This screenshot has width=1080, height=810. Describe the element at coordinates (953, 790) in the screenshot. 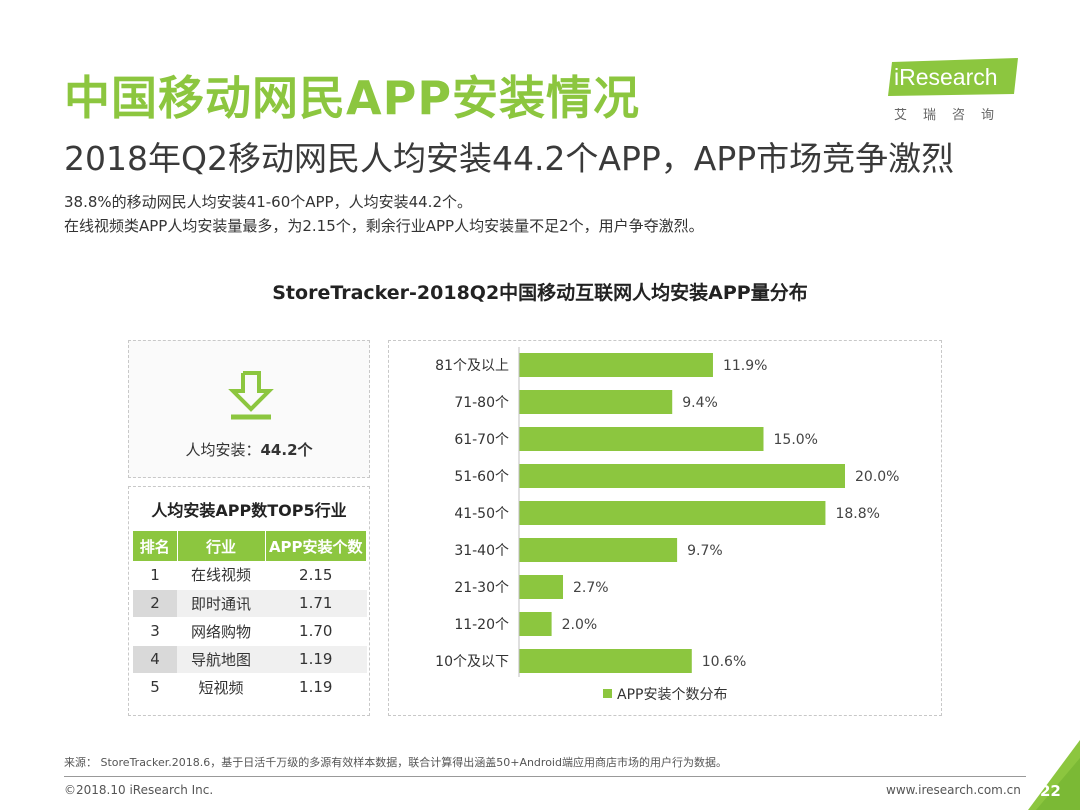

I see `website-text: www.iresearch.com.cn` at that location.